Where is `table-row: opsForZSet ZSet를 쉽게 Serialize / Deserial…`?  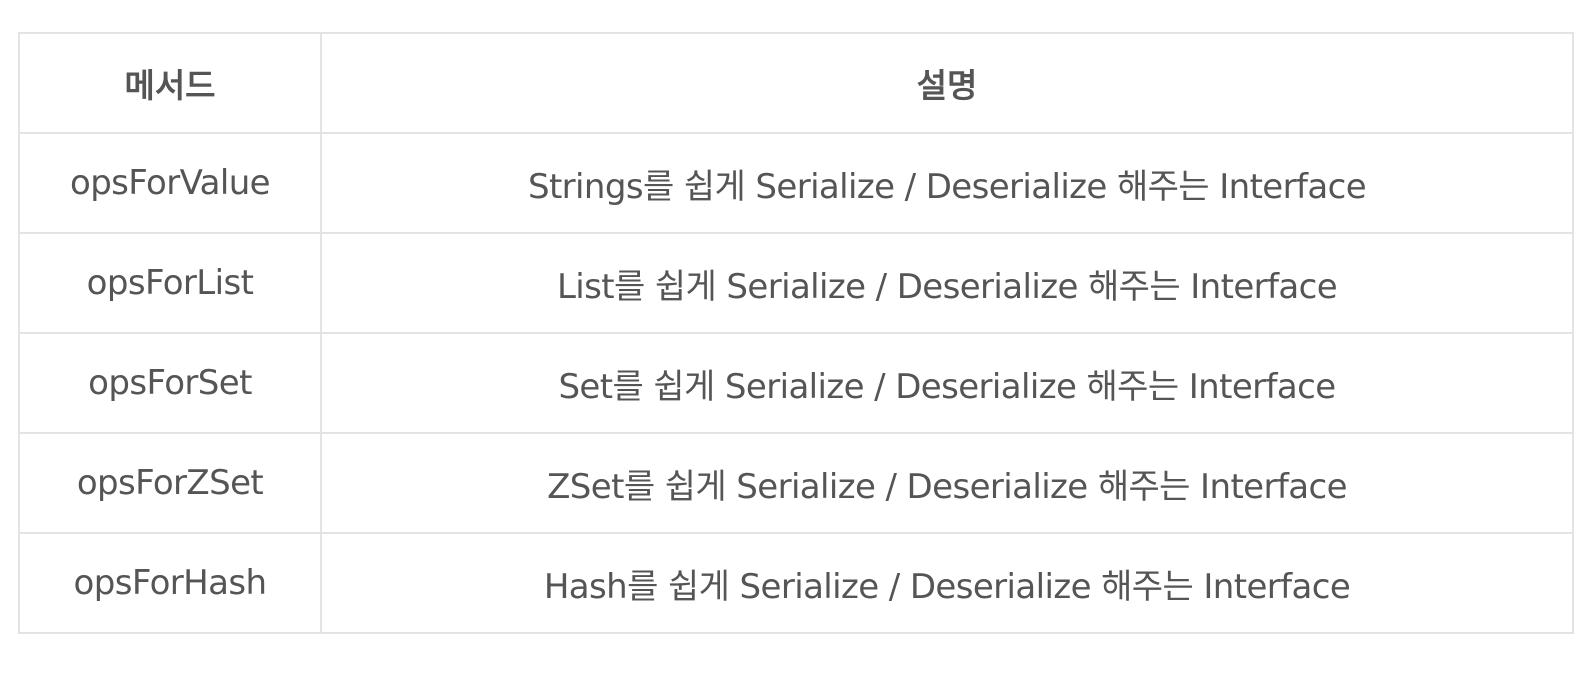 table-row: opsForZSet ZSet를 쉽게 Serialize / Deserial… is located at coordinates (796, 483).